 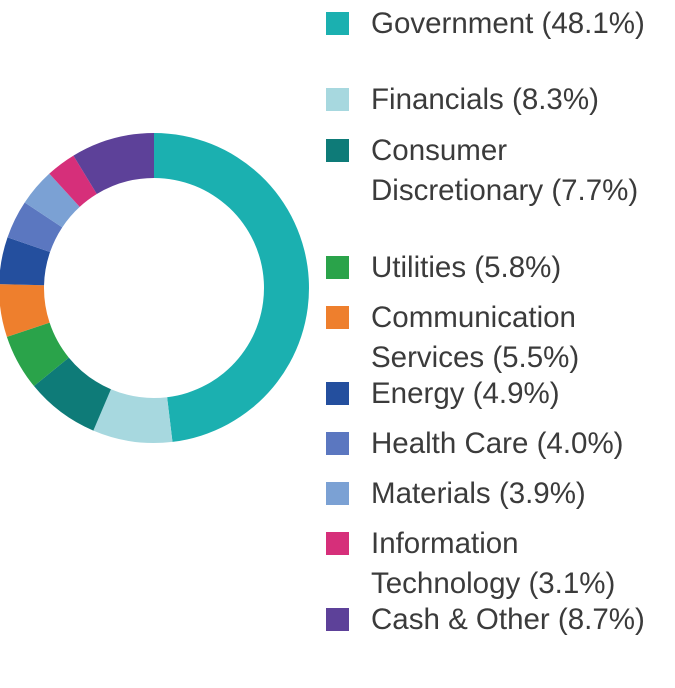 What do you see at coordinates (508, 23) in the screenshot?
I see `legend-label: Government (48.1%)` at bounding box center [508, 23].